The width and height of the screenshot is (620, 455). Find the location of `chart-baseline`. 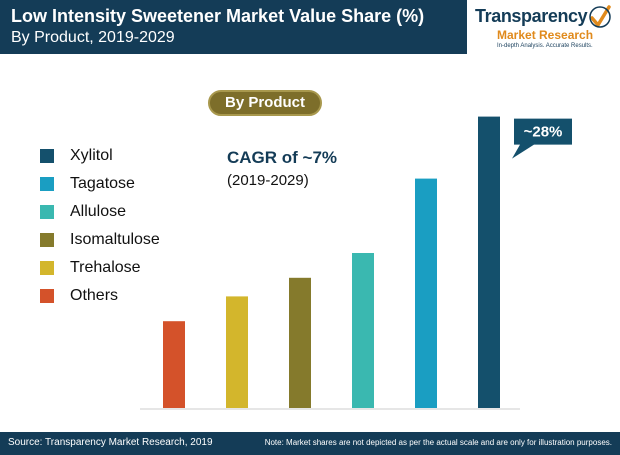

chart-baseline is located at coordinates (330, 409).